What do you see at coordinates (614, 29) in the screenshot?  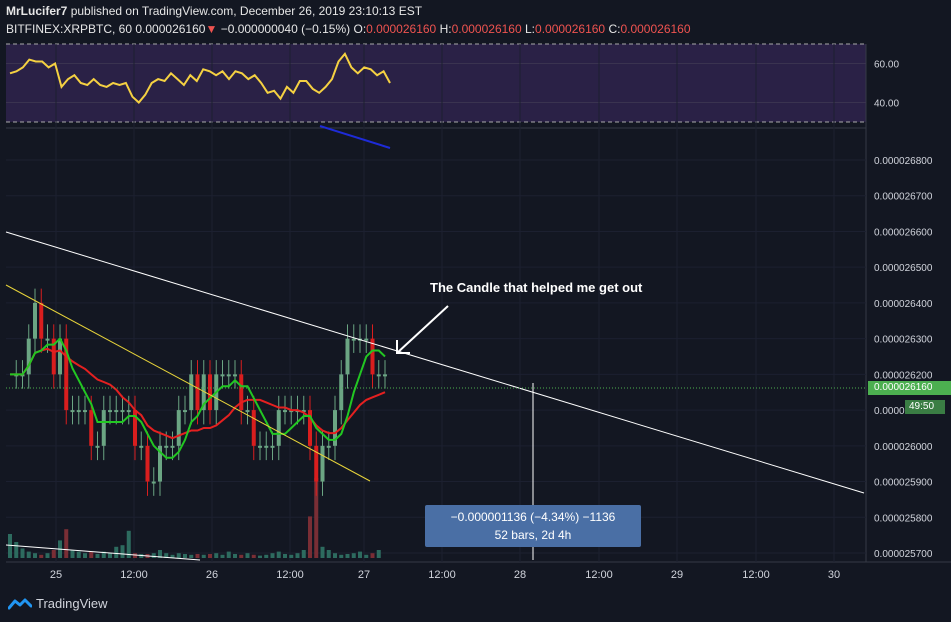 I see `close-label: C:` at bounding box center [614, 29].